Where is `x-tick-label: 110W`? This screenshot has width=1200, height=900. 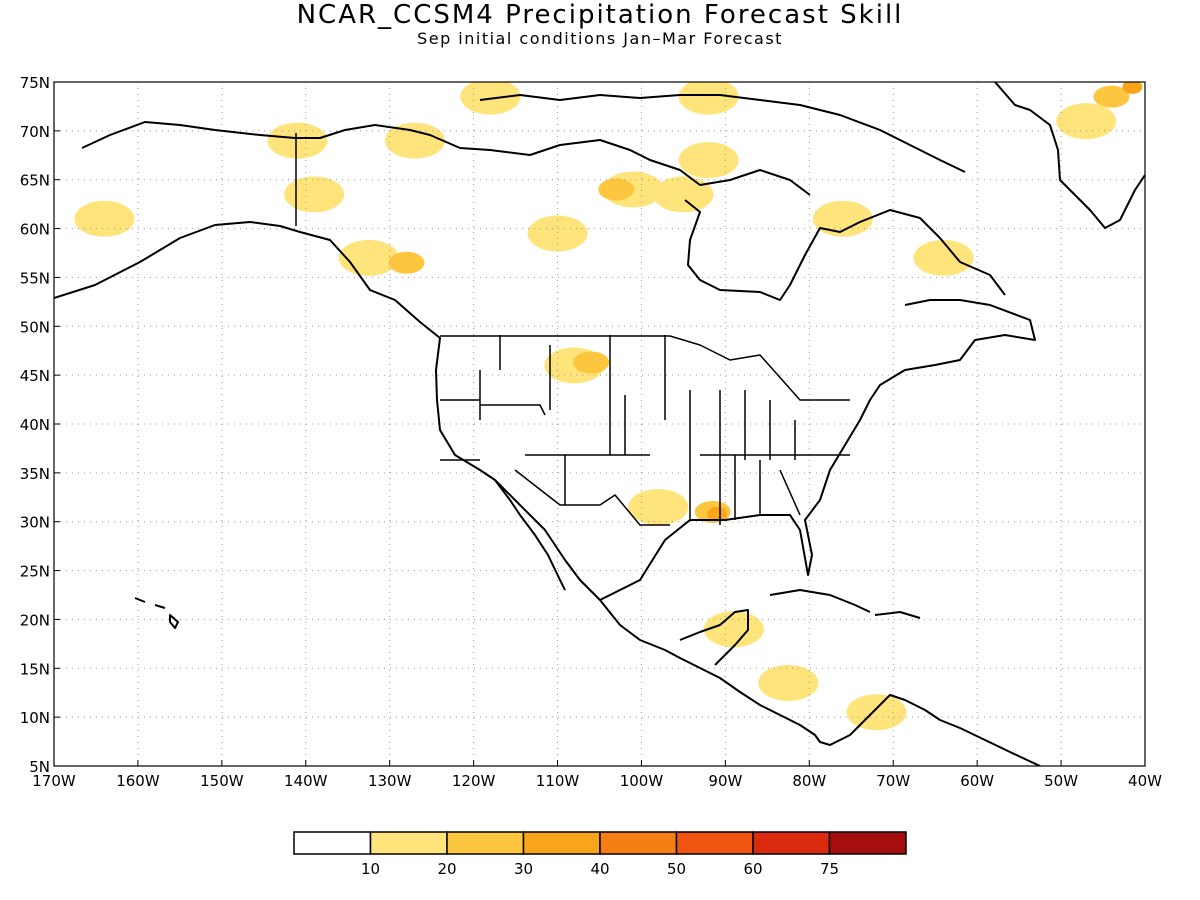 x-tick-label: 110W is located at coordinates (558, 781).